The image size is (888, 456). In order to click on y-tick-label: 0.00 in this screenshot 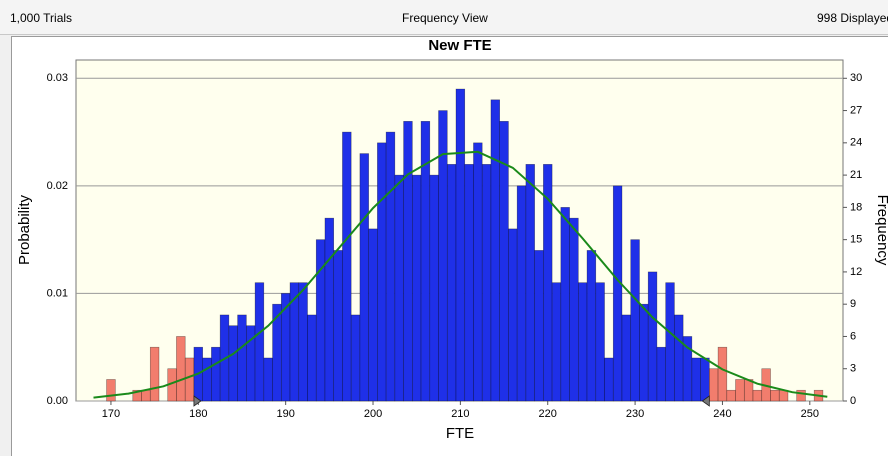, I will do `click(57, 401)`.